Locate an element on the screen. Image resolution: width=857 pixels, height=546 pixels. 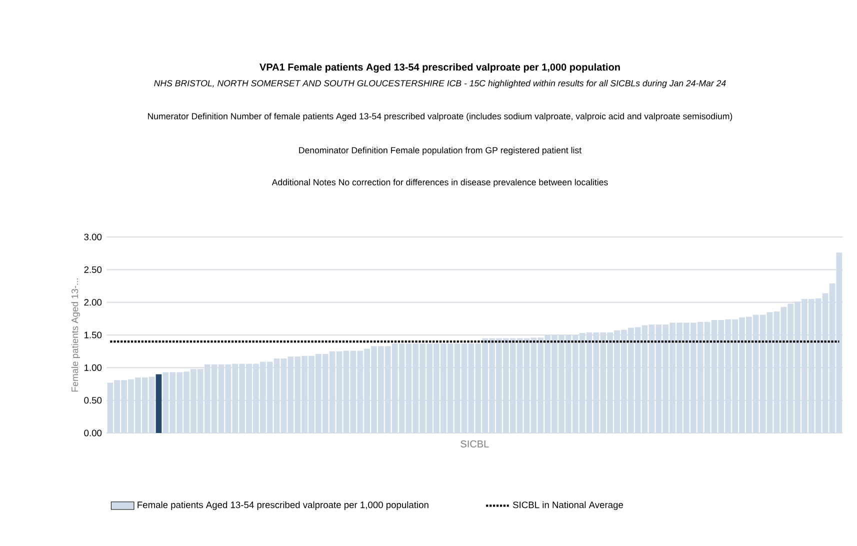
legend-label: SICBL in National Average is located at coordinates (567, 505).